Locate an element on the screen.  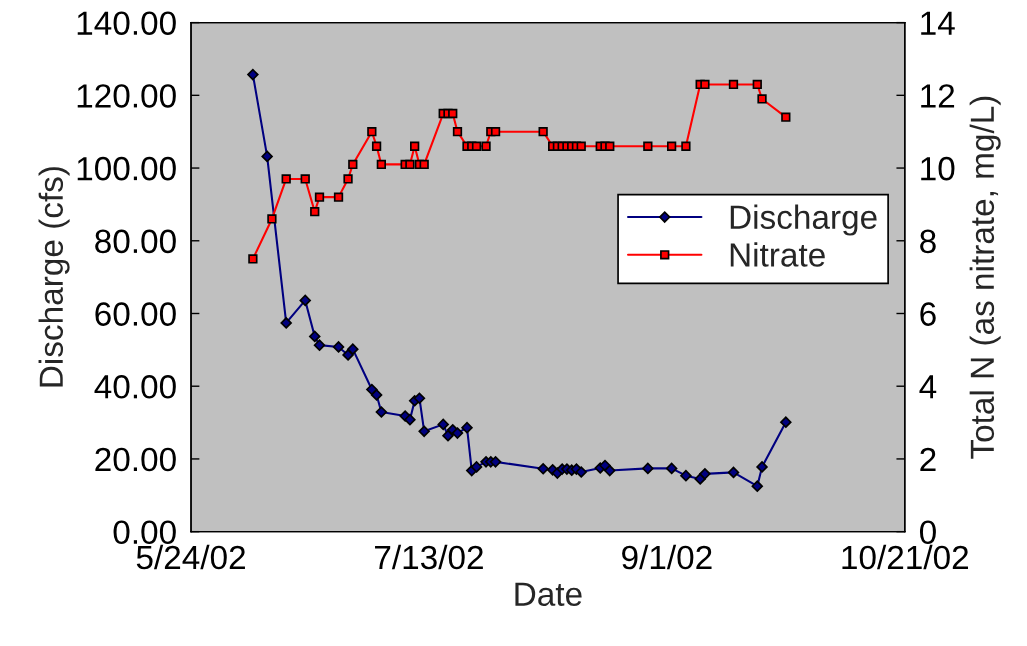
y2-axis-title: Total N (as nitrate, mg/L) is located at coordinates (985, 277).